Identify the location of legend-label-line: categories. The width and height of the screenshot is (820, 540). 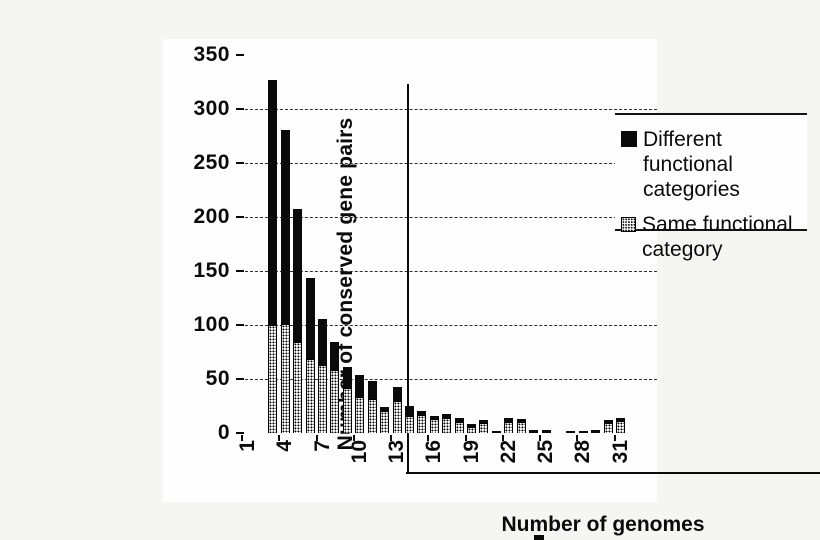
(691, 189).